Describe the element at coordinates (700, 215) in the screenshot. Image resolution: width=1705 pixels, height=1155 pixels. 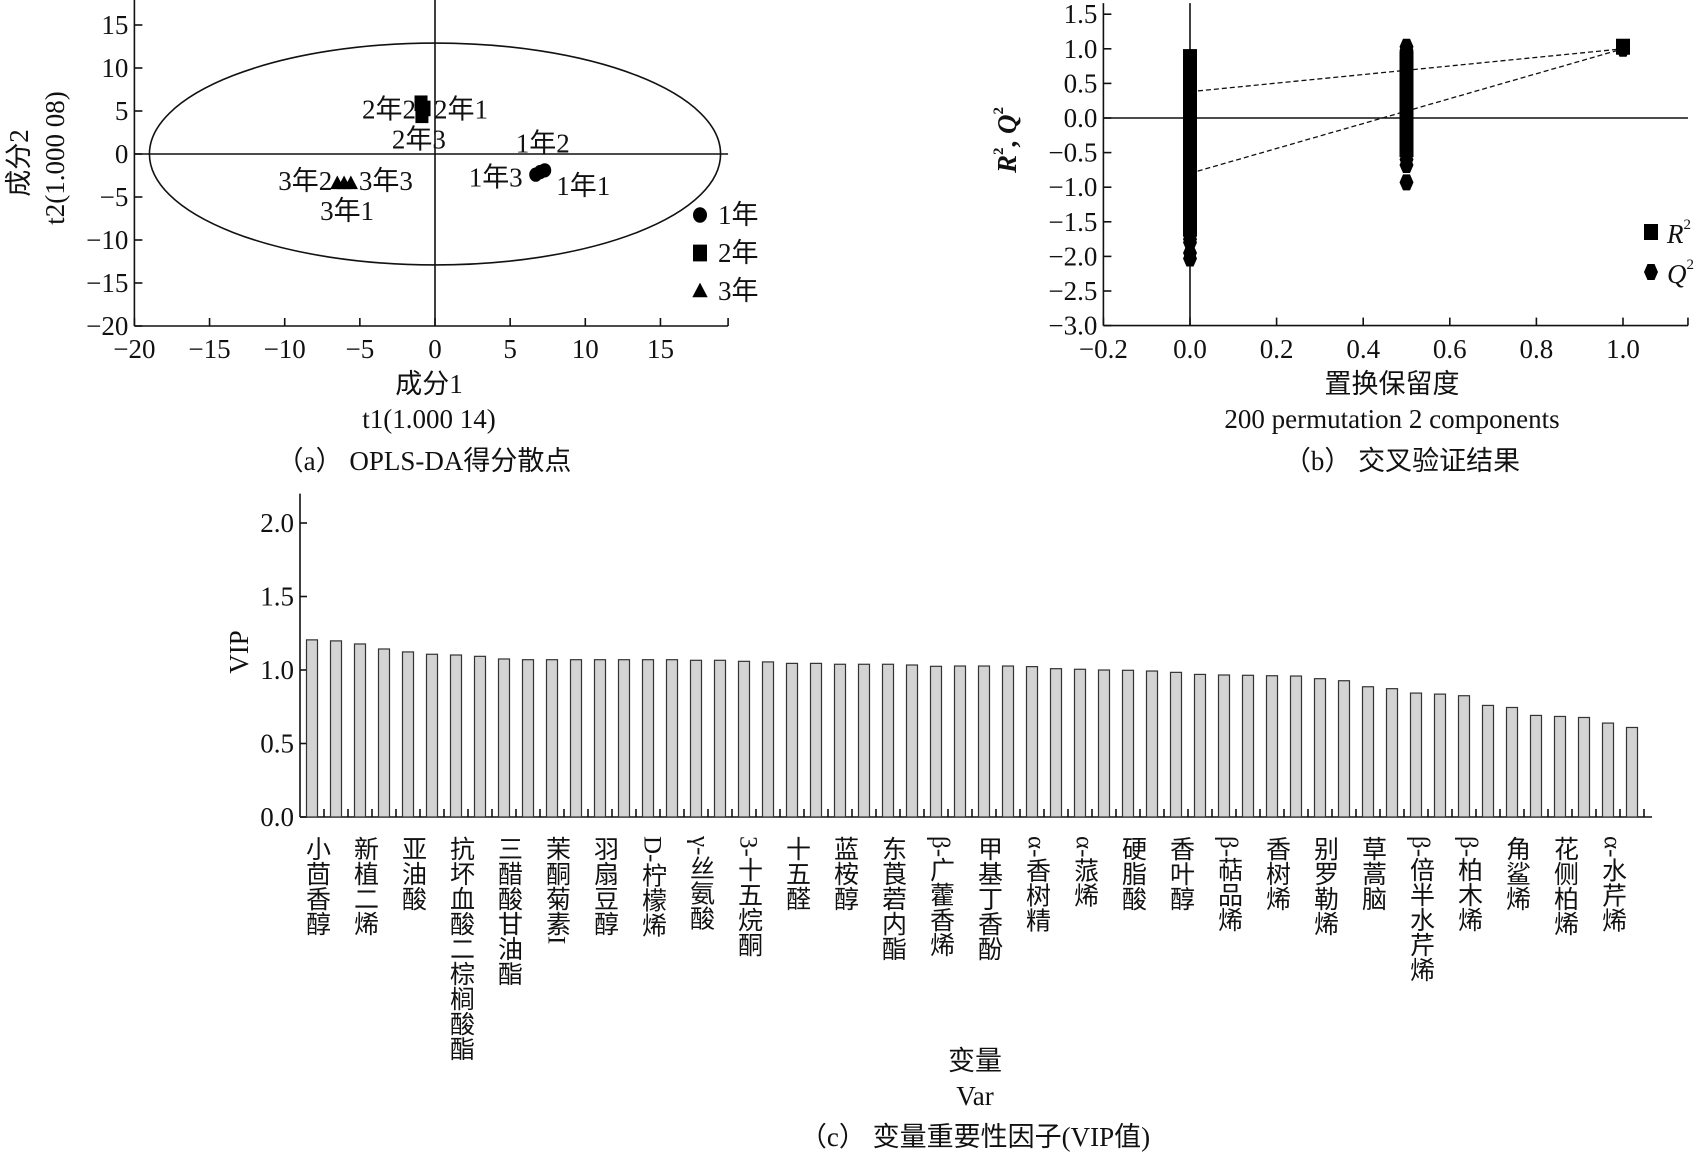
I see `legend-marker-circle` at that location.